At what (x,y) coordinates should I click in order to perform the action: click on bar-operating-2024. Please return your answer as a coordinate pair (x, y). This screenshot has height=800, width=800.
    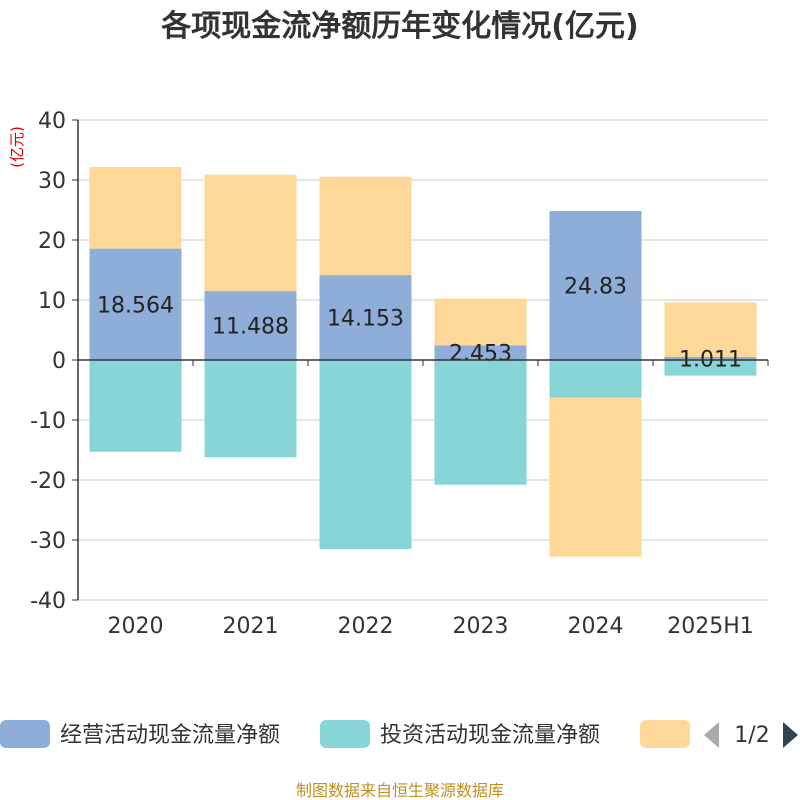
    Looking at the image, I should click on (595, 285).